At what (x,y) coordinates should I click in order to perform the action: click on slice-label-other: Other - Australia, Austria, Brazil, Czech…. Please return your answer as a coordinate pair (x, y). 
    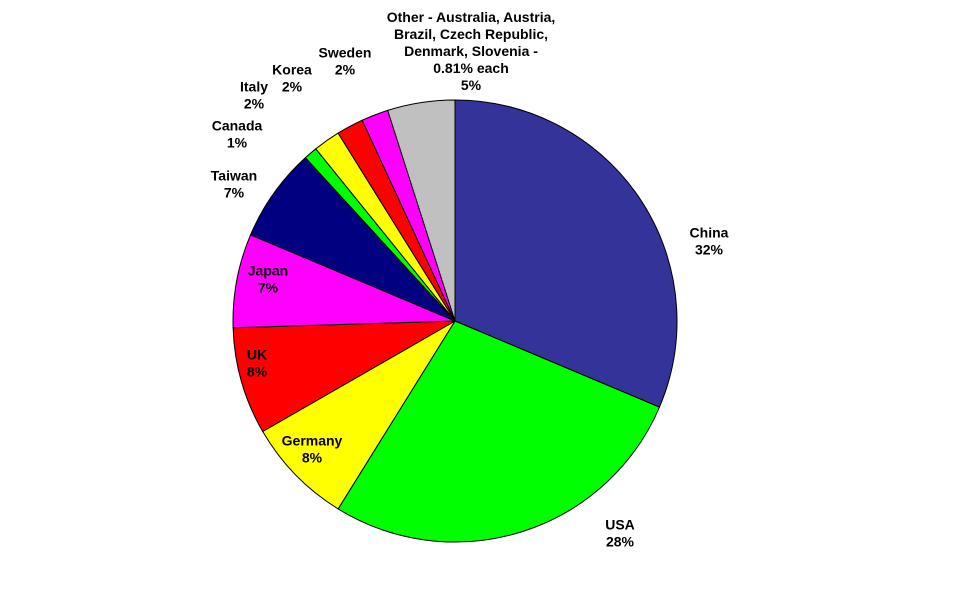
    Looking at the image, I should click on (471, 51).